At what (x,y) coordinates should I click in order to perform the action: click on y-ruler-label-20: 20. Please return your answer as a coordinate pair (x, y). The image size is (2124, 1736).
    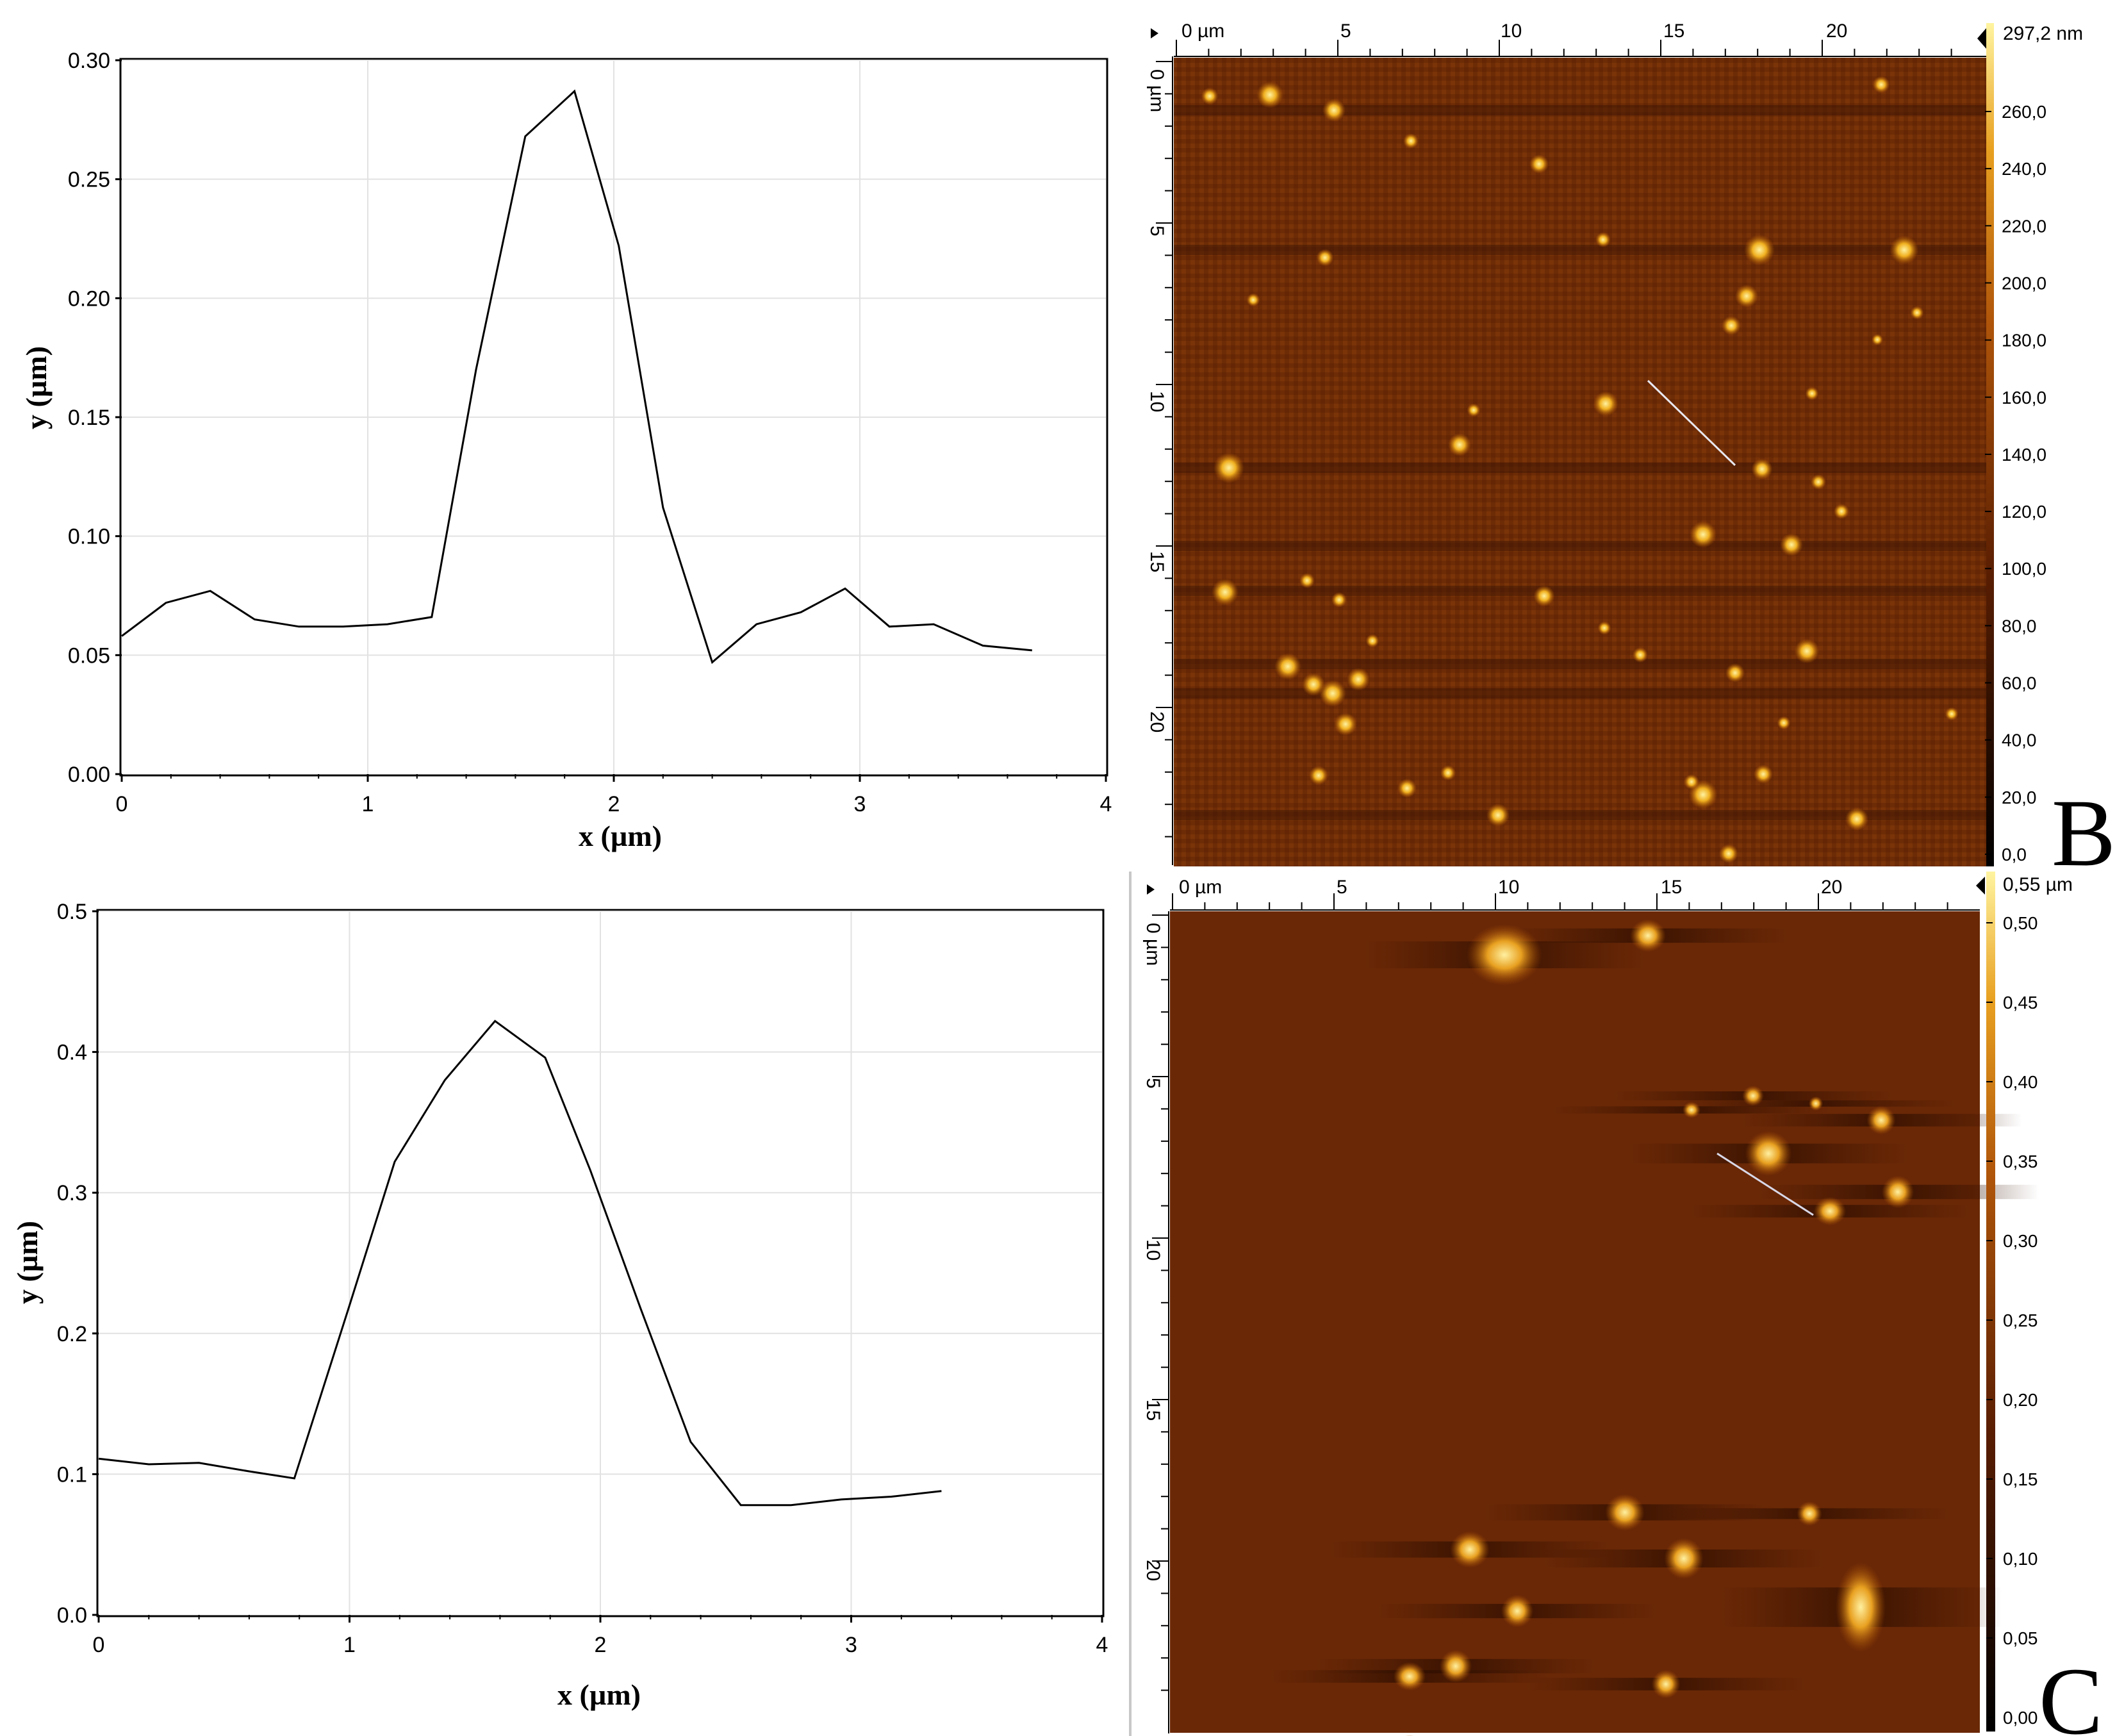
    Looking at the image, I should click on (1156, 721).